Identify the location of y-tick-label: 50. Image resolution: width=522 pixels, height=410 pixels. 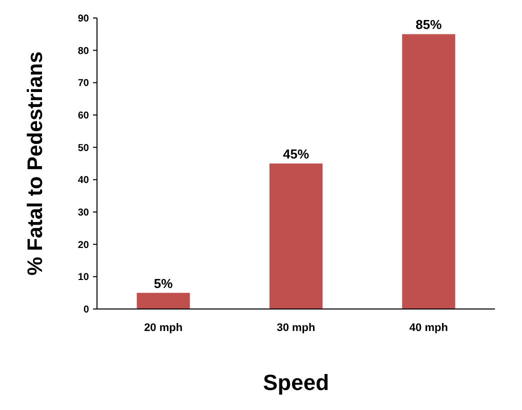
(84, 148).